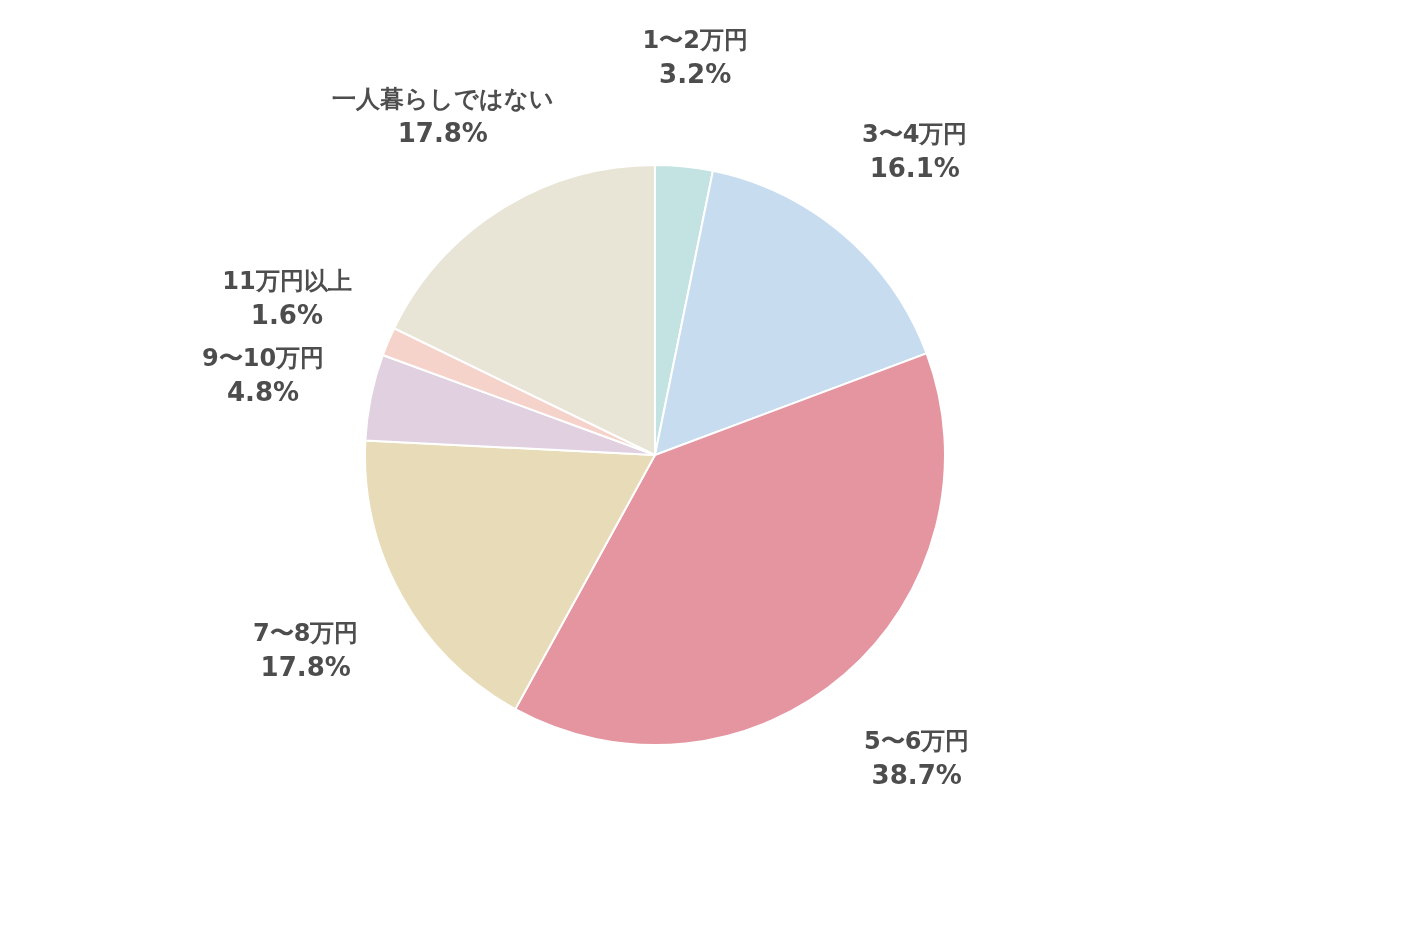  What do you see at coordinates (695, 40) in the screenshot?
I see `slice-label: 1〜2万円` at bounding box center [695, 40].